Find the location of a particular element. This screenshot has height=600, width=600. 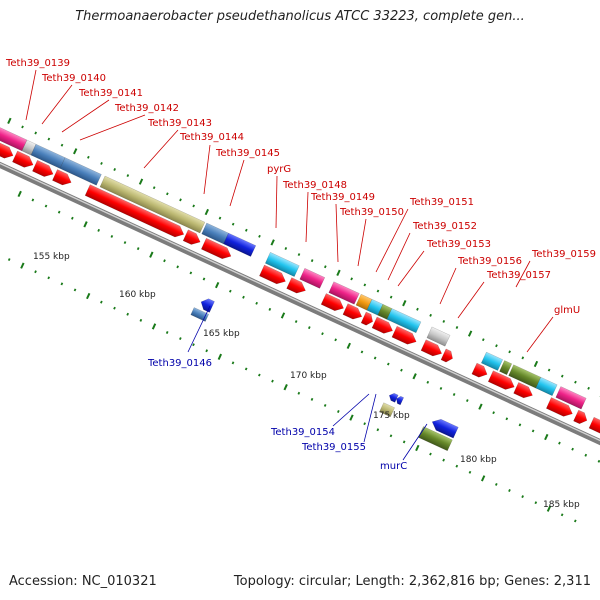

gene-label: Teth39_0142 is located at coordinates (146, 108).